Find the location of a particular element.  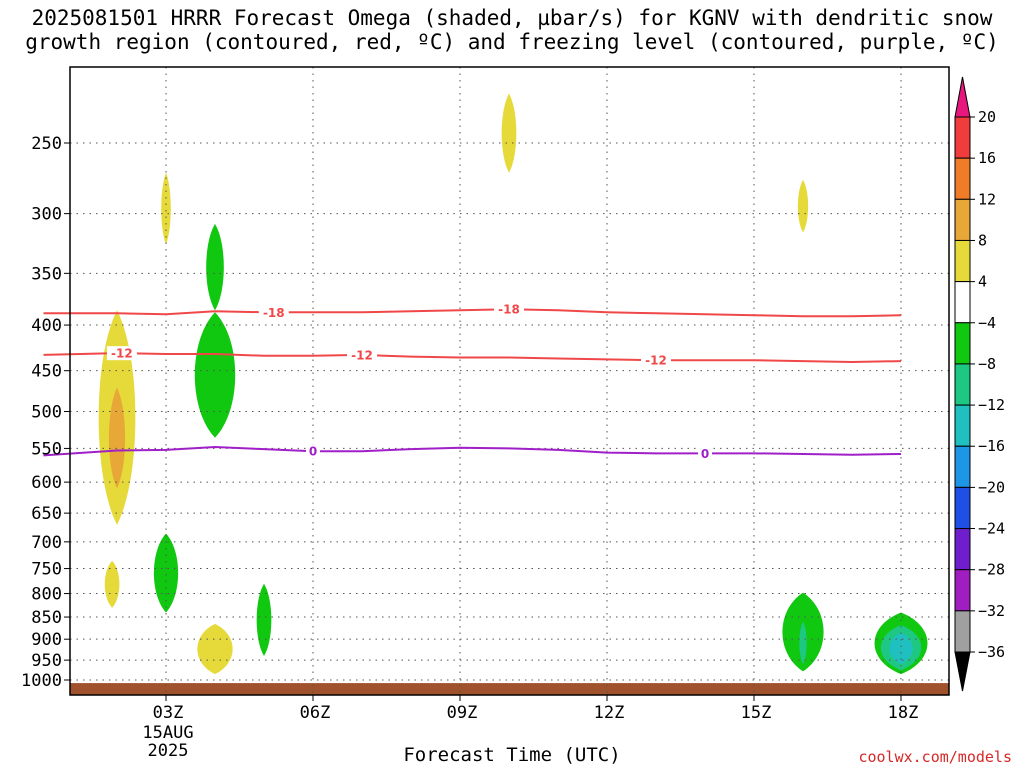

y-tick-label-300: 300 is located at coordinates (46, 215).